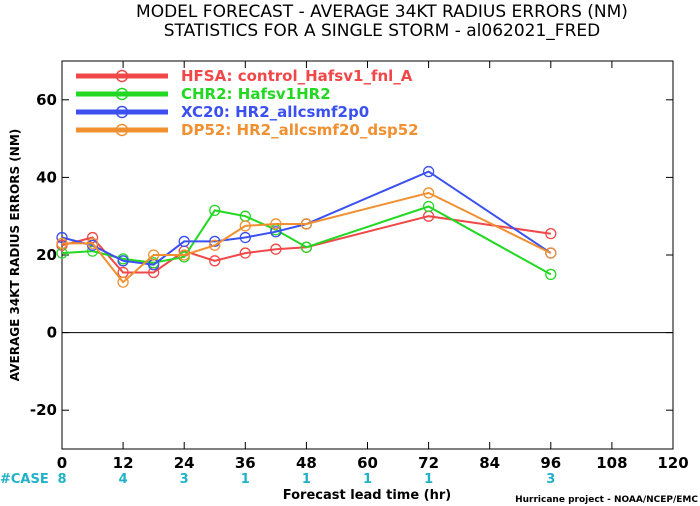 Image resolution: width=700 pixels, height=506 pixels. What do you see at coordinates (300, 130) in the screenshot?
I see `legend-label: DP52: HR2_allcsmf20_dsp52` at bounding box center [300, 130].